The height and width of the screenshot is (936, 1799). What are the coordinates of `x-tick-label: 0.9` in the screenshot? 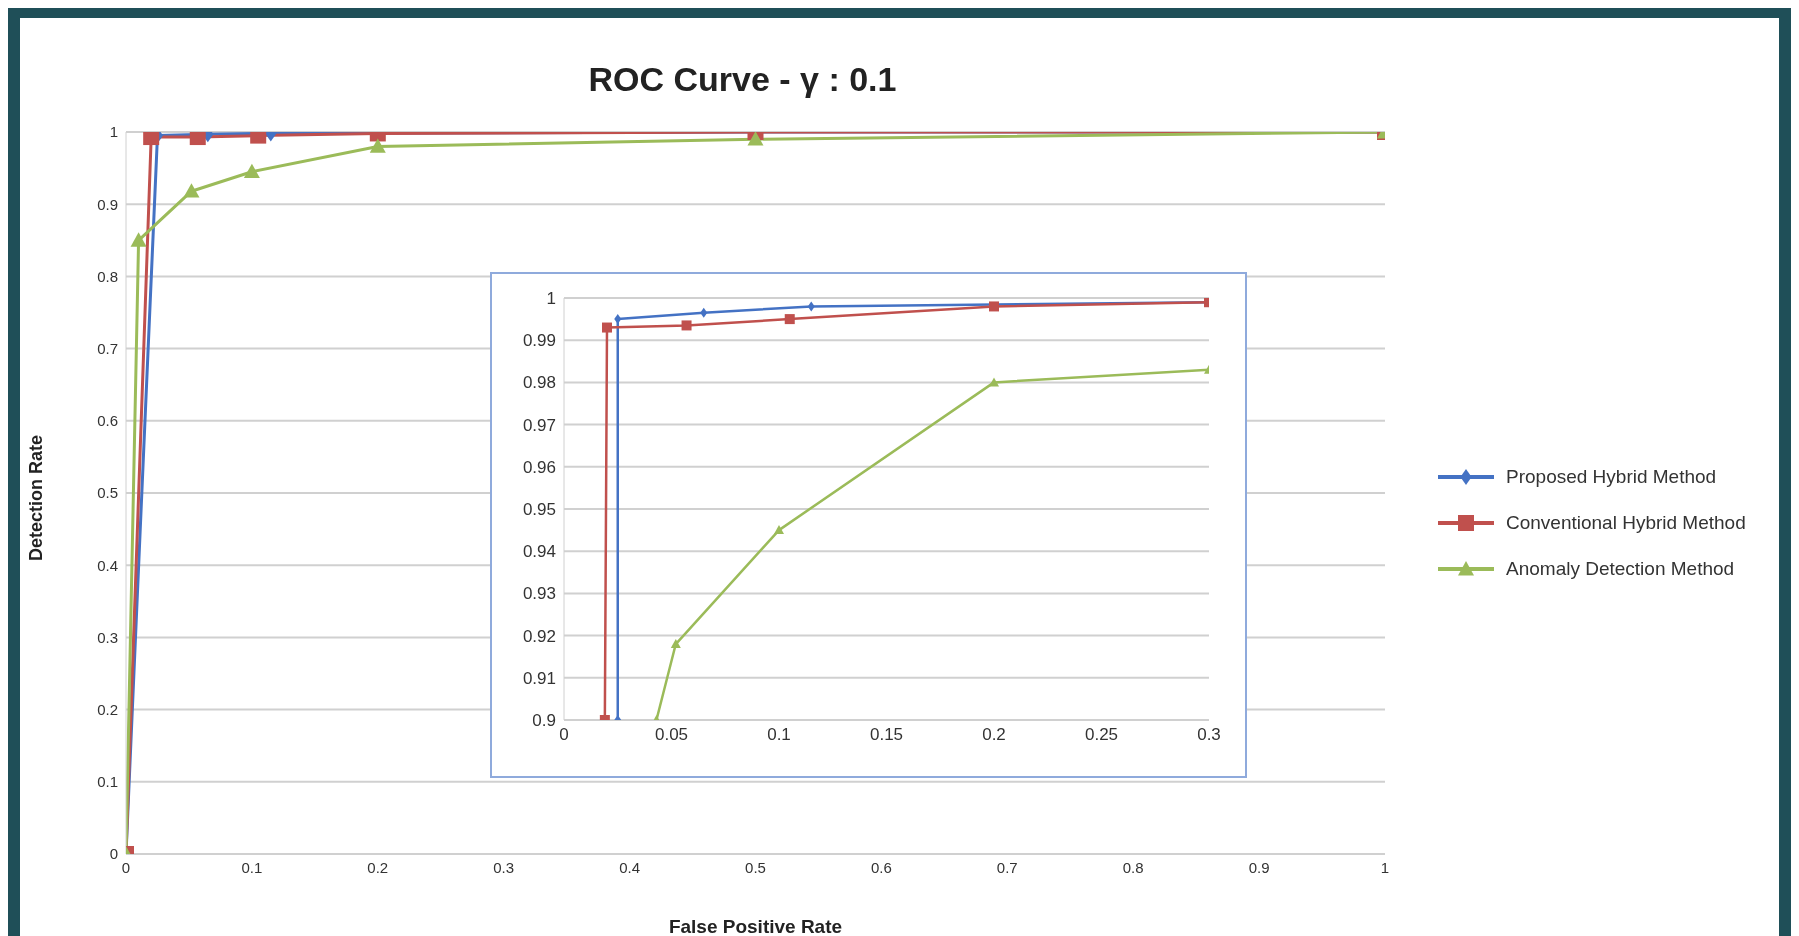 It's located at (1259, 867).